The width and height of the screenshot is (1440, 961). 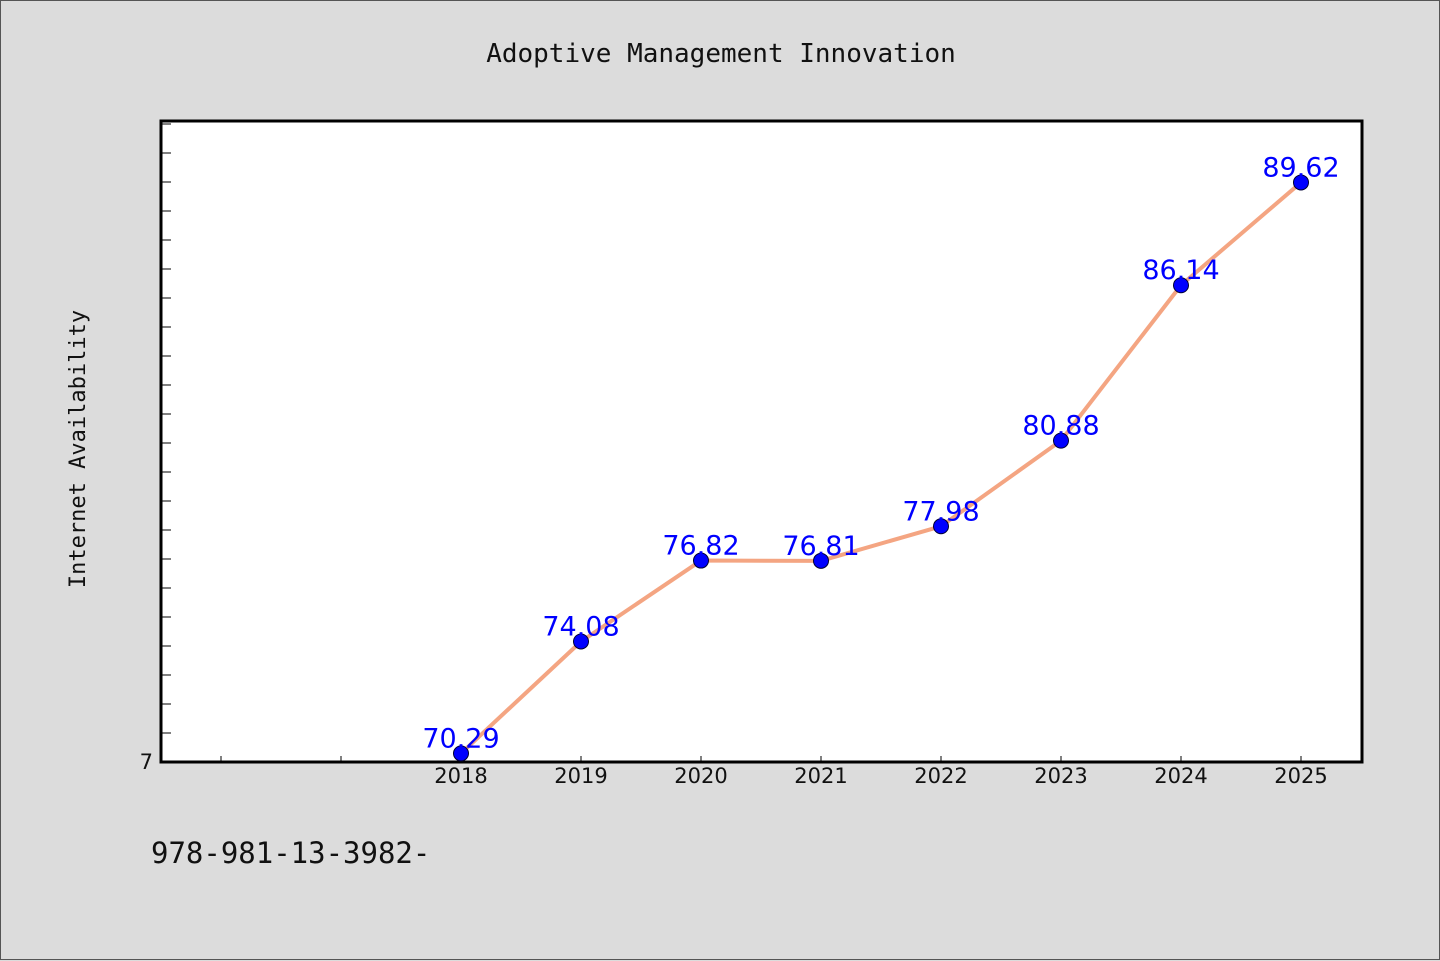 What do you see at coordinates (1300, 167) in the screenshot?
I see `data-label: 89.62` at bounding box center [1300, 167].